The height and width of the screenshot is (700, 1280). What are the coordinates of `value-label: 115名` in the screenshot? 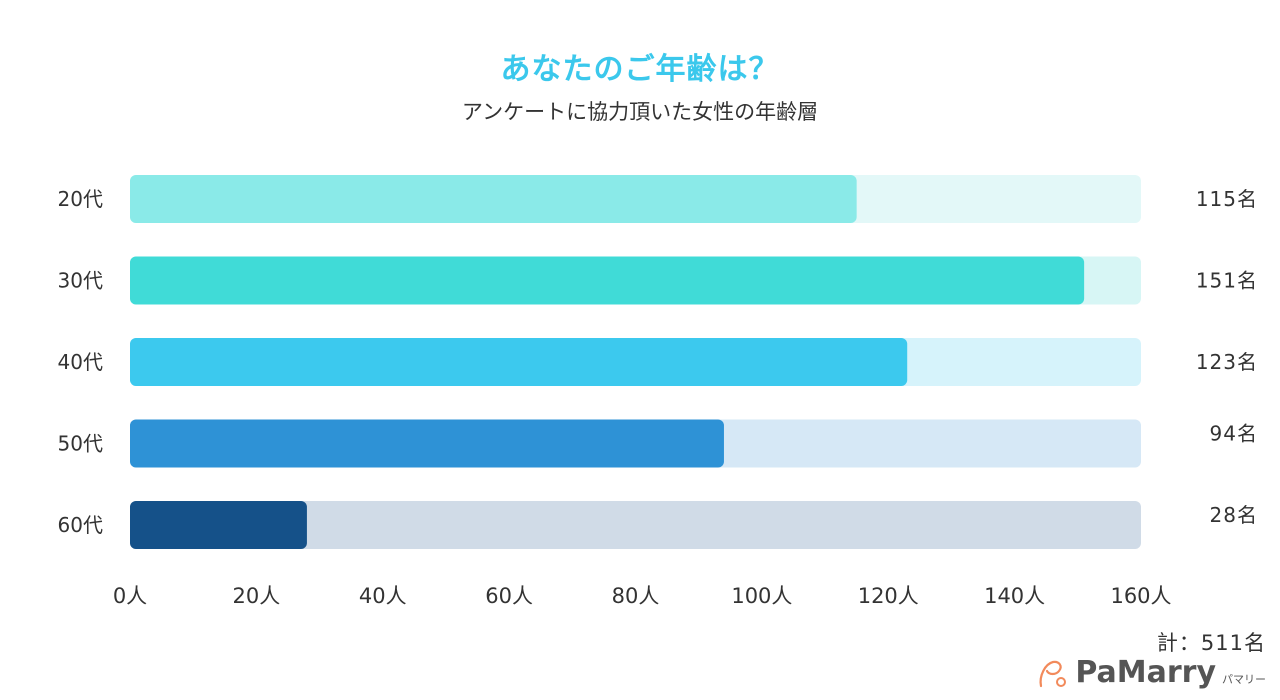 It's located at (1227, 199).